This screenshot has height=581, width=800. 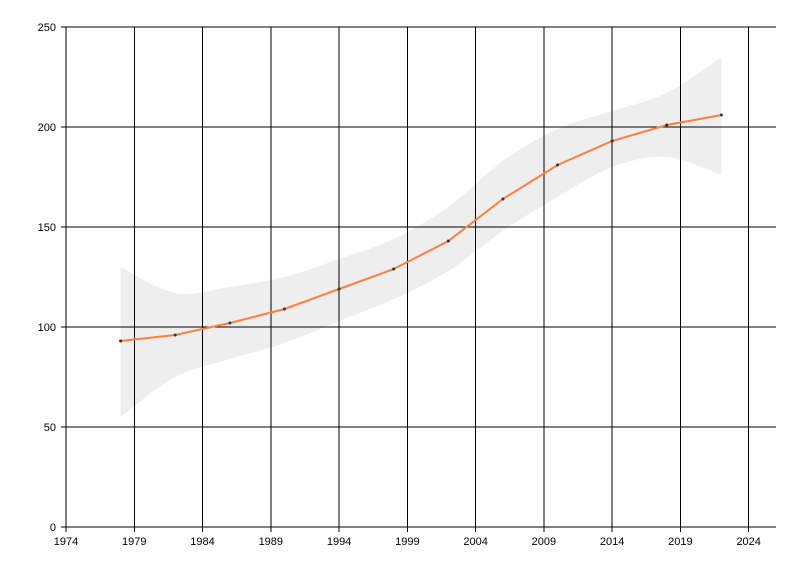 I want to click on x-tick-label: 1979, so click(x=134, y=542).